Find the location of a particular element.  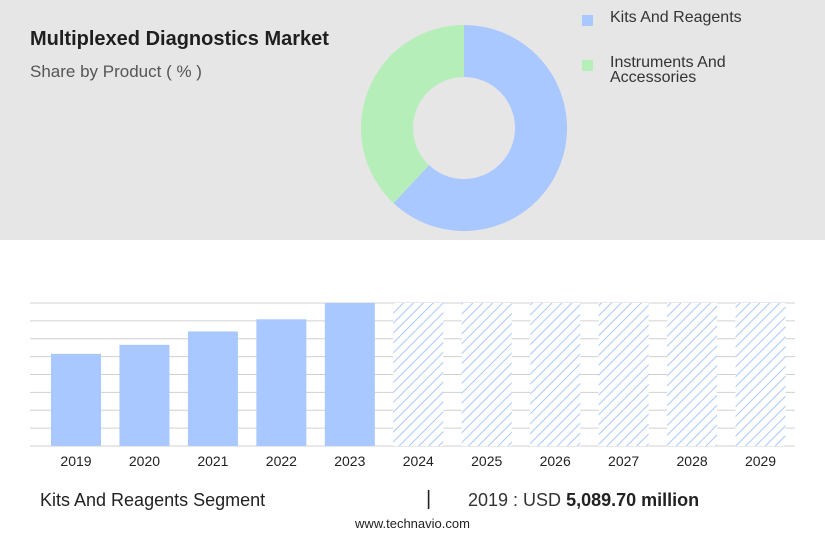

chart-title: Multiplexed Diagnostics Market is located at coordinates (179, 39).